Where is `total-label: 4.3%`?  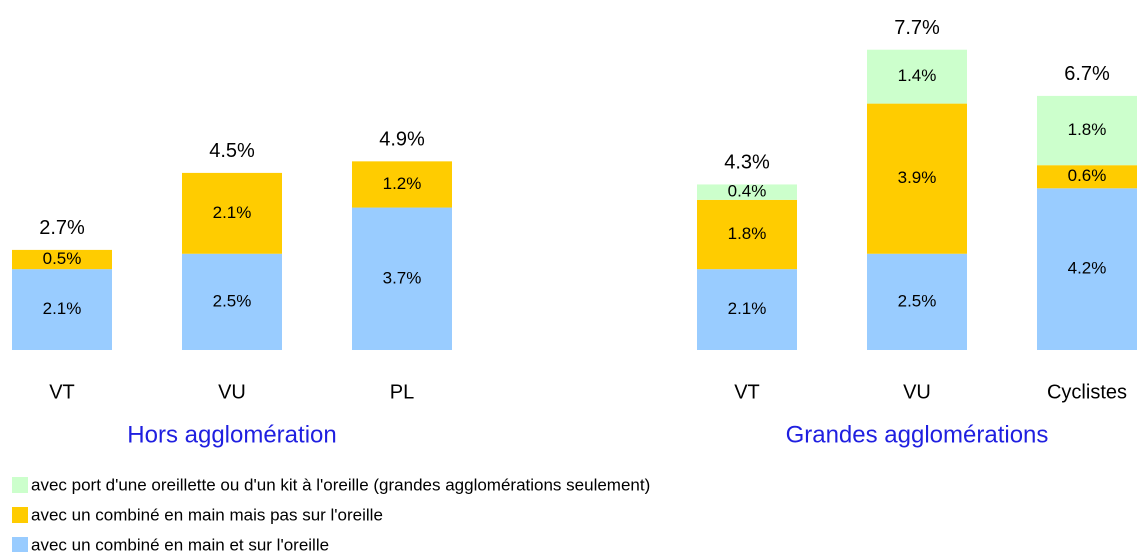
total-label: 4.3% is located at coordinates (747, 163).